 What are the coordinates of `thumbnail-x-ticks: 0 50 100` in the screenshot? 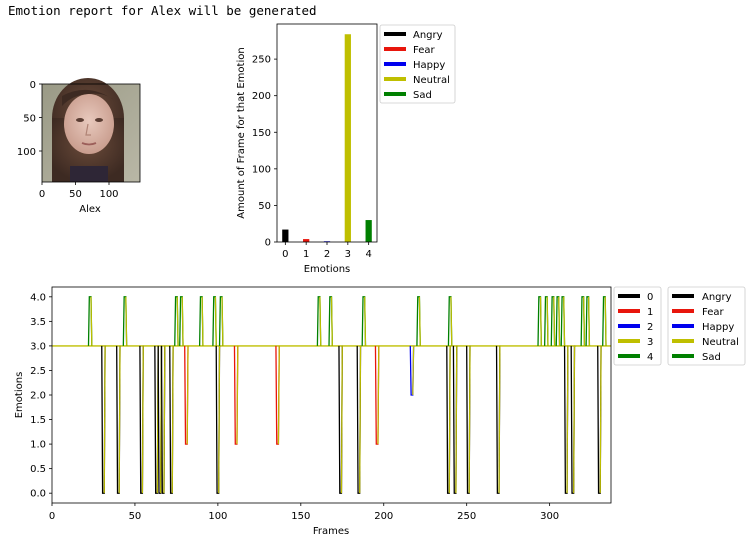 It's located at (79, 191).